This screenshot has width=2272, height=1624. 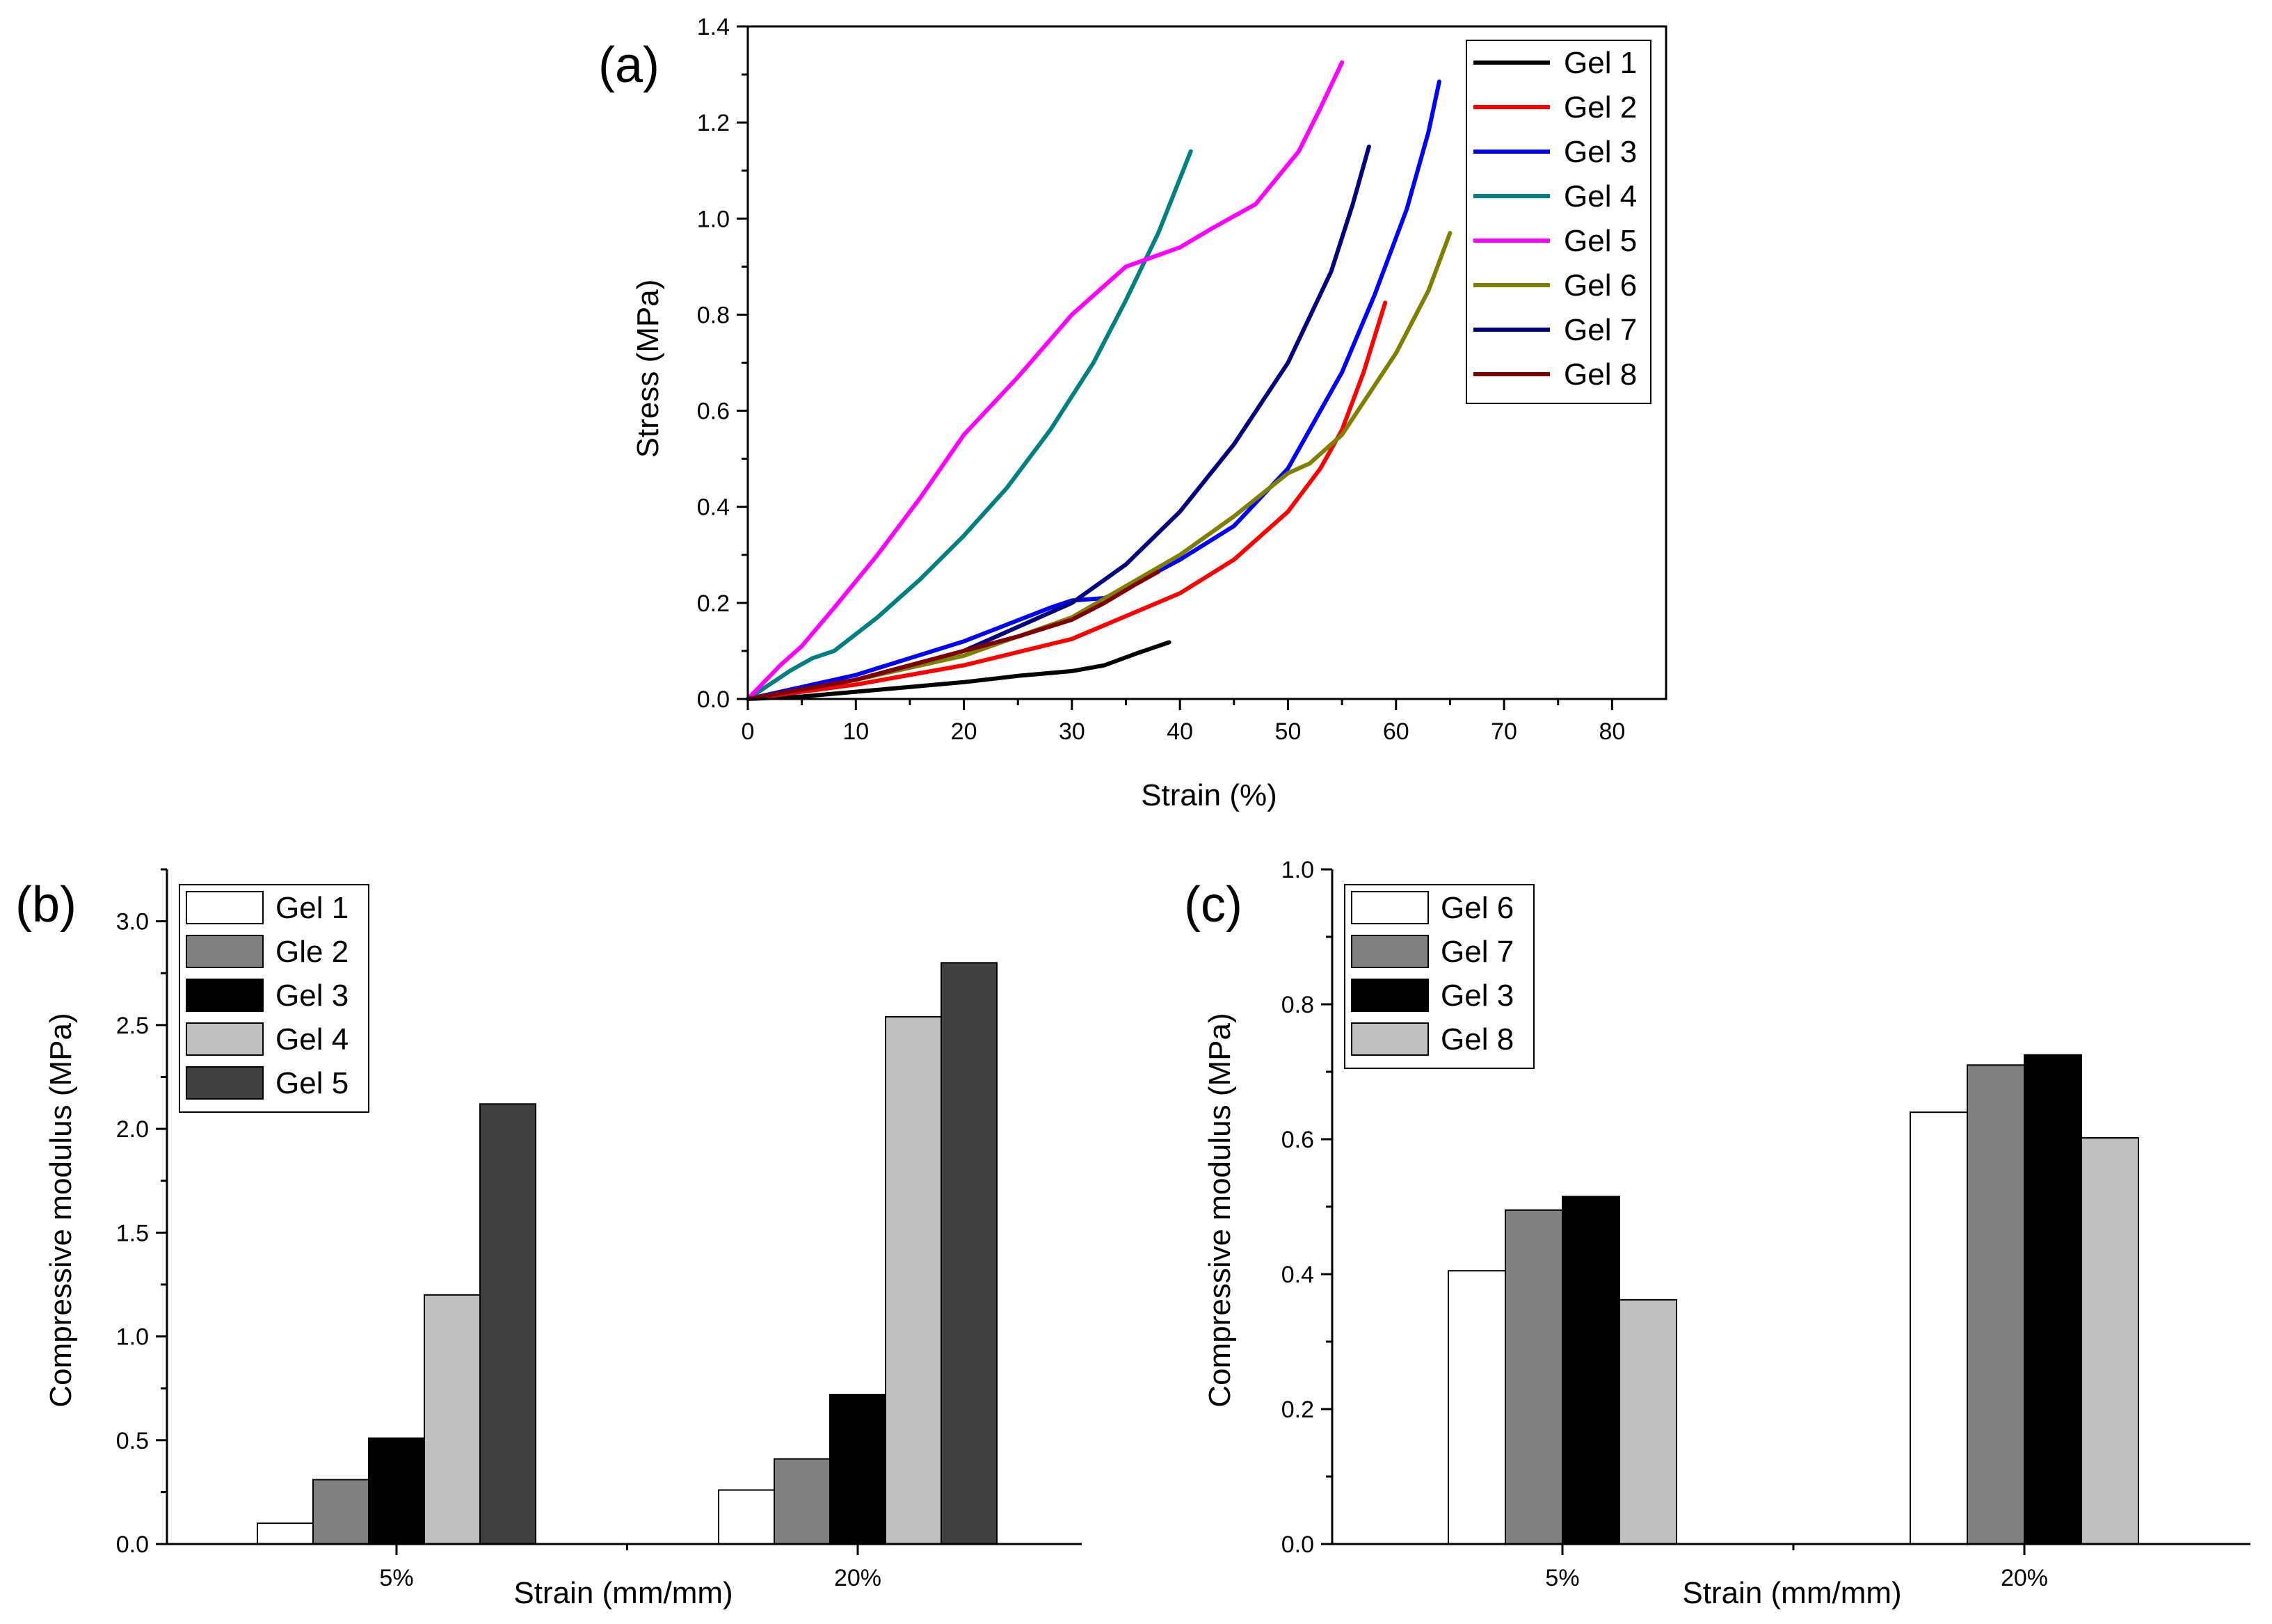 What do you see at coordinates (1180, 731) in the screenshot?
I see `x-tick-label: 40` at bounding box center [1180, 731].